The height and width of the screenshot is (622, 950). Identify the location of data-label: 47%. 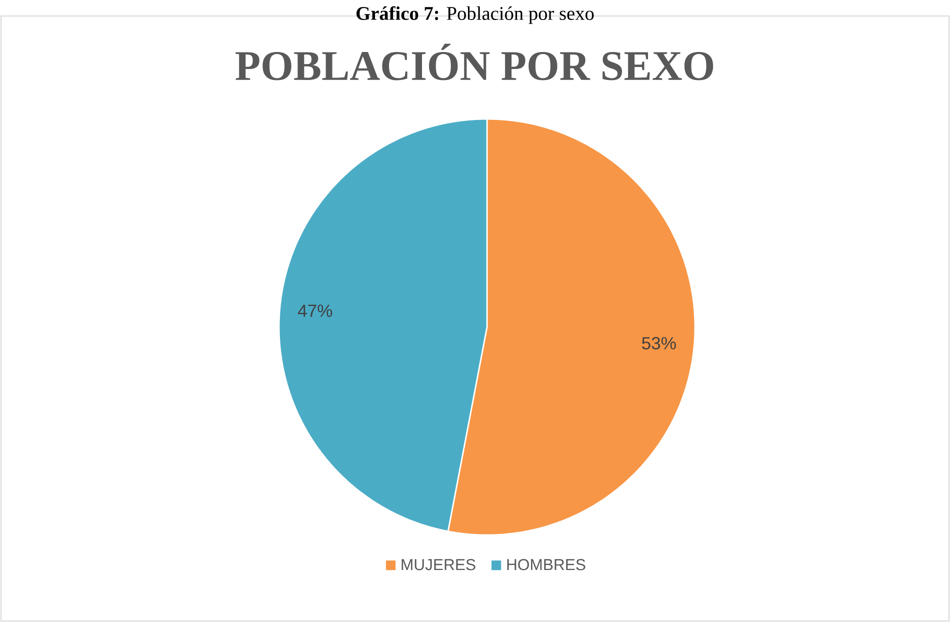
(315, 310).